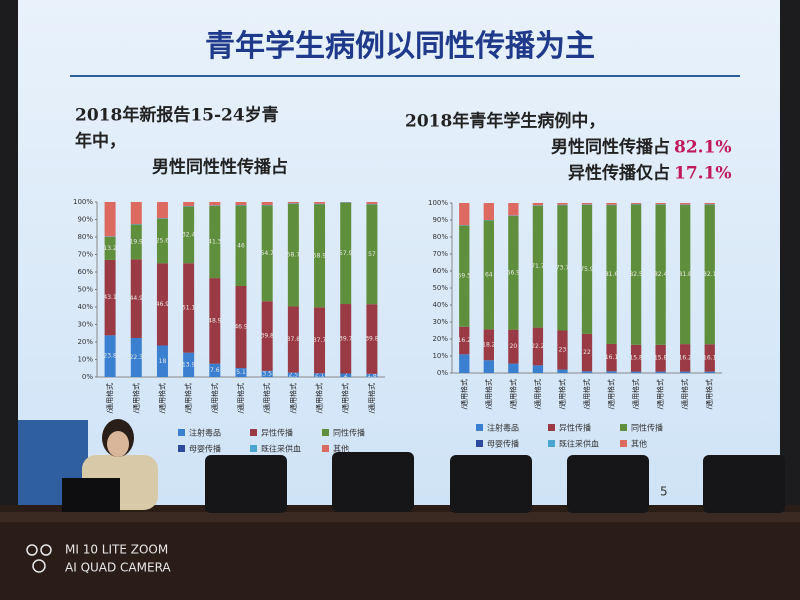  I want to click on data-label: 23, so click(563, 350).